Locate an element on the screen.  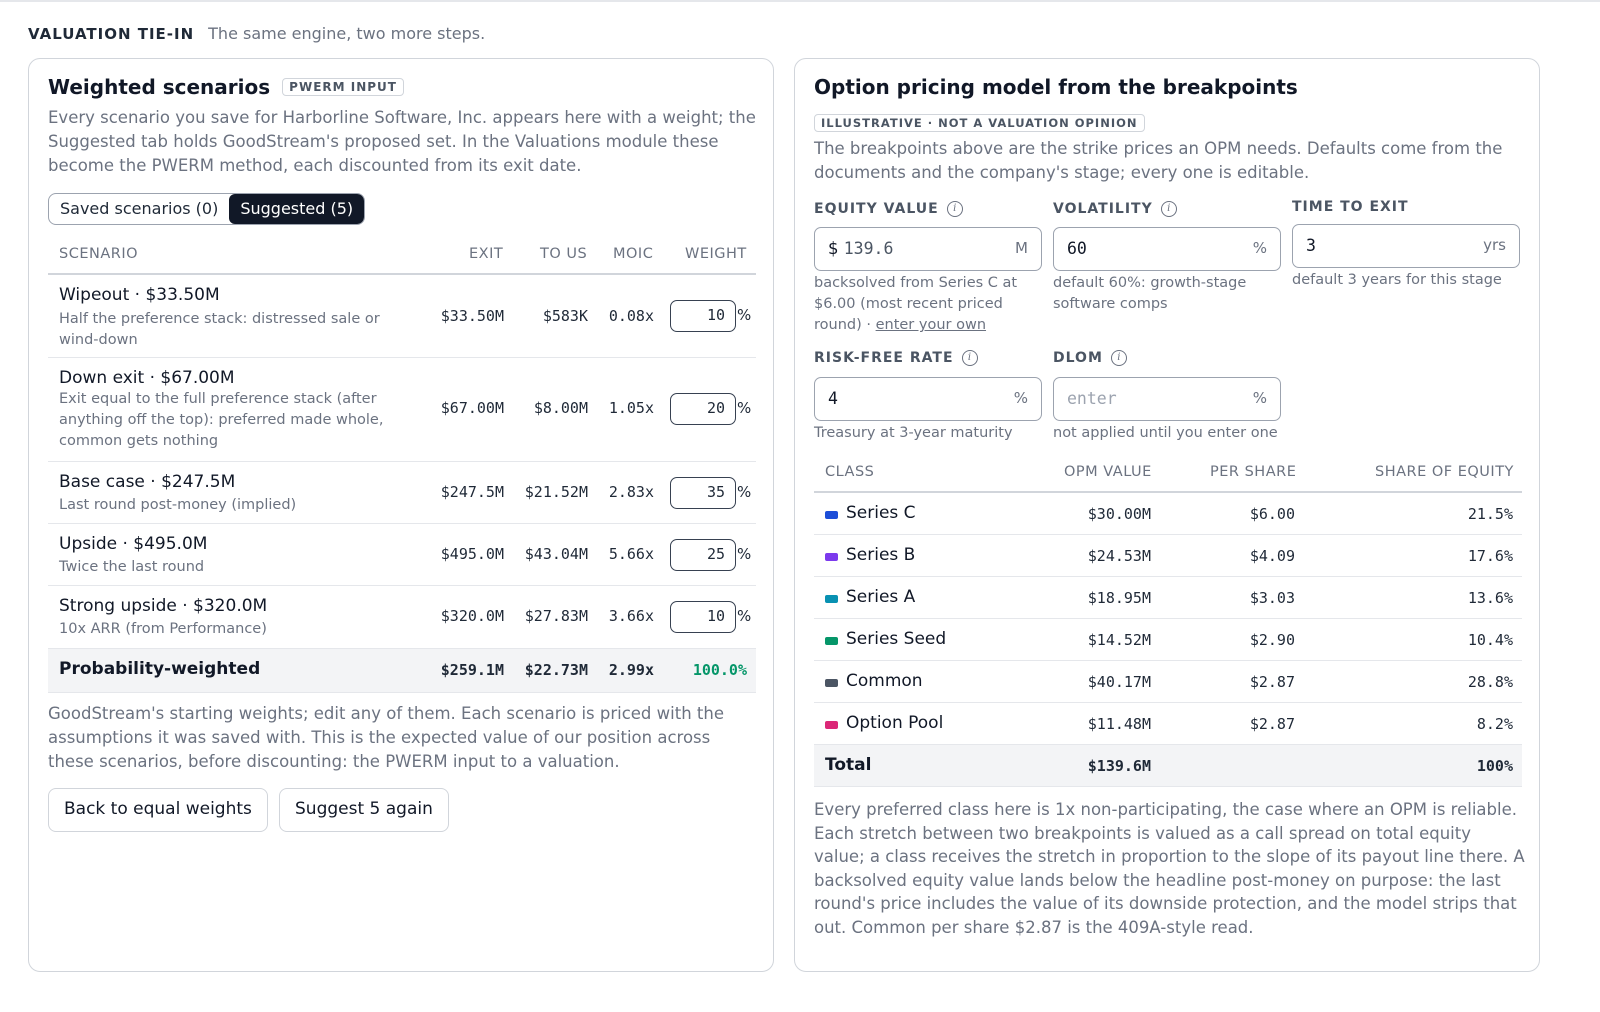
tab-saved-scenarios: Saved scenarios (0) is located at coordinates (139, 208).